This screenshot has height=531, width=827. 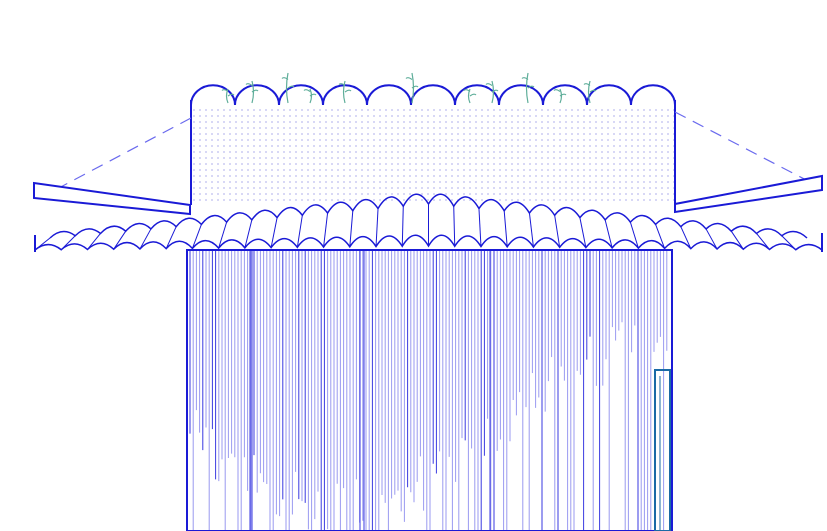 What do you see at coordinates (433, 154) in the screenshot?
I see `planter-fill` at bounding box center [433, 154].